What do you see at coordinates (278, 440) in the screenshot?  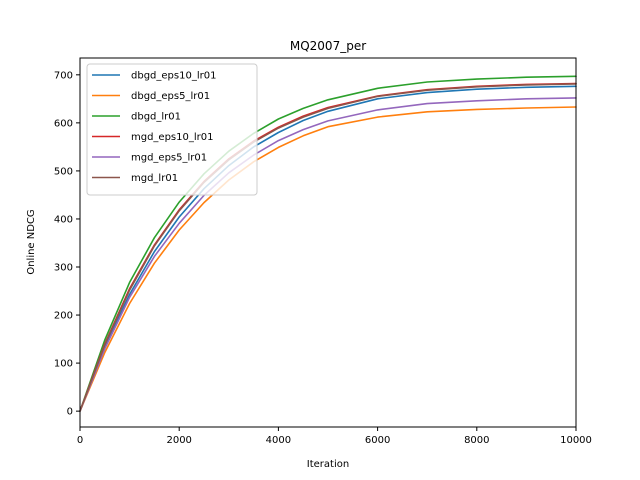 I see `x-tick-label: 4000` at bounding box center [278, 440].